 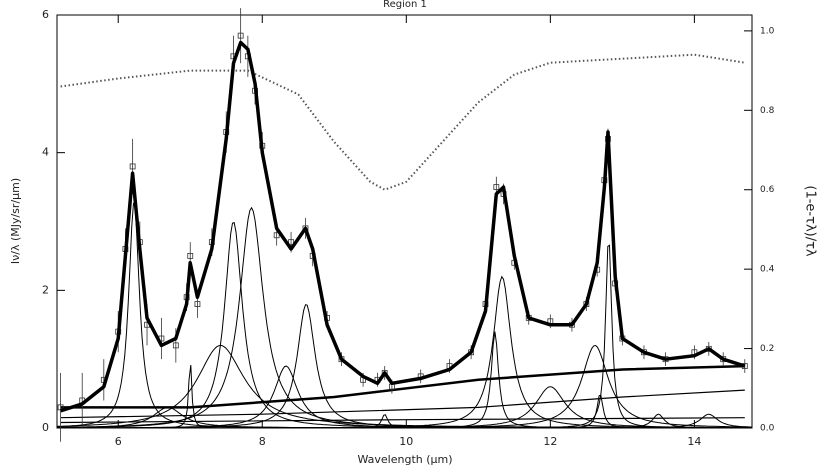 What do you see at coordinates (810, 221) in the screenshot?
I see `y2-axis-label: (1-e-τλ)/τλ` at bounding box center [810, 221].